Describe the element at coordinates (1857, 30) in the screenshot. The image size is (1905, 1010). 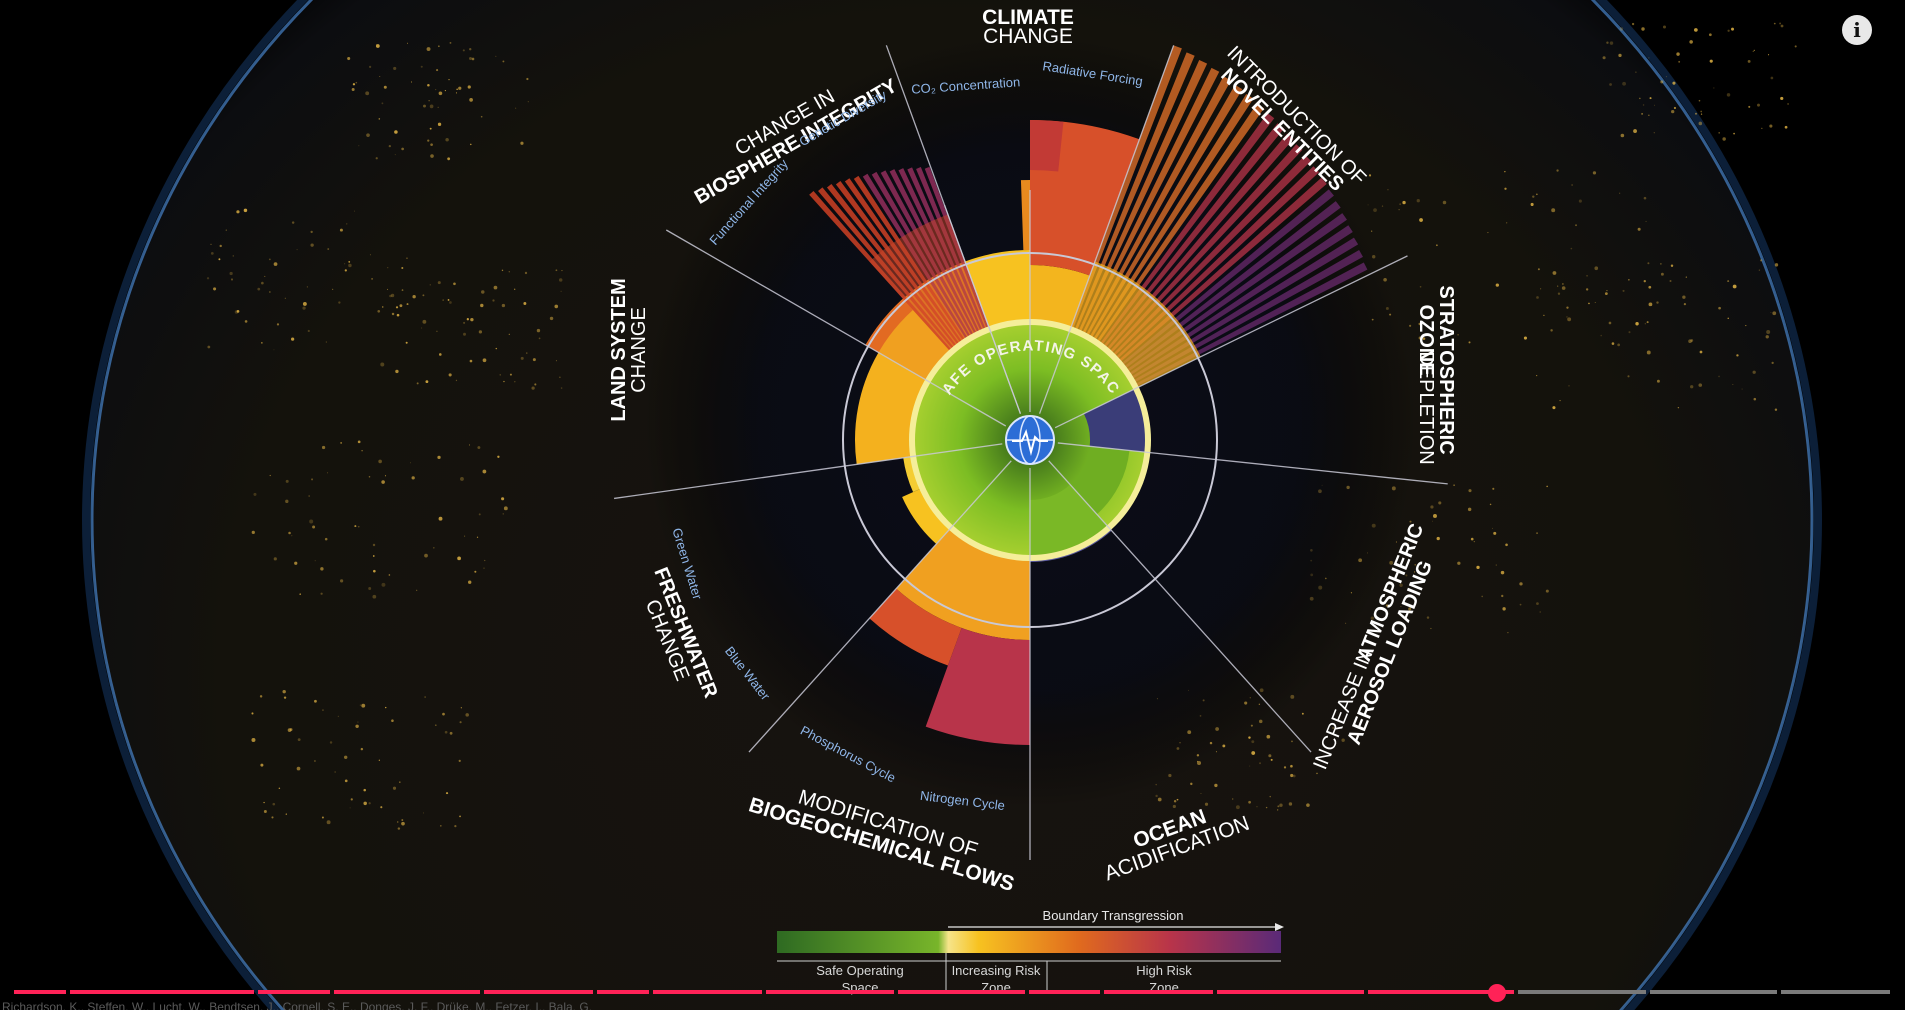
I see `info-icon: i` at that location.